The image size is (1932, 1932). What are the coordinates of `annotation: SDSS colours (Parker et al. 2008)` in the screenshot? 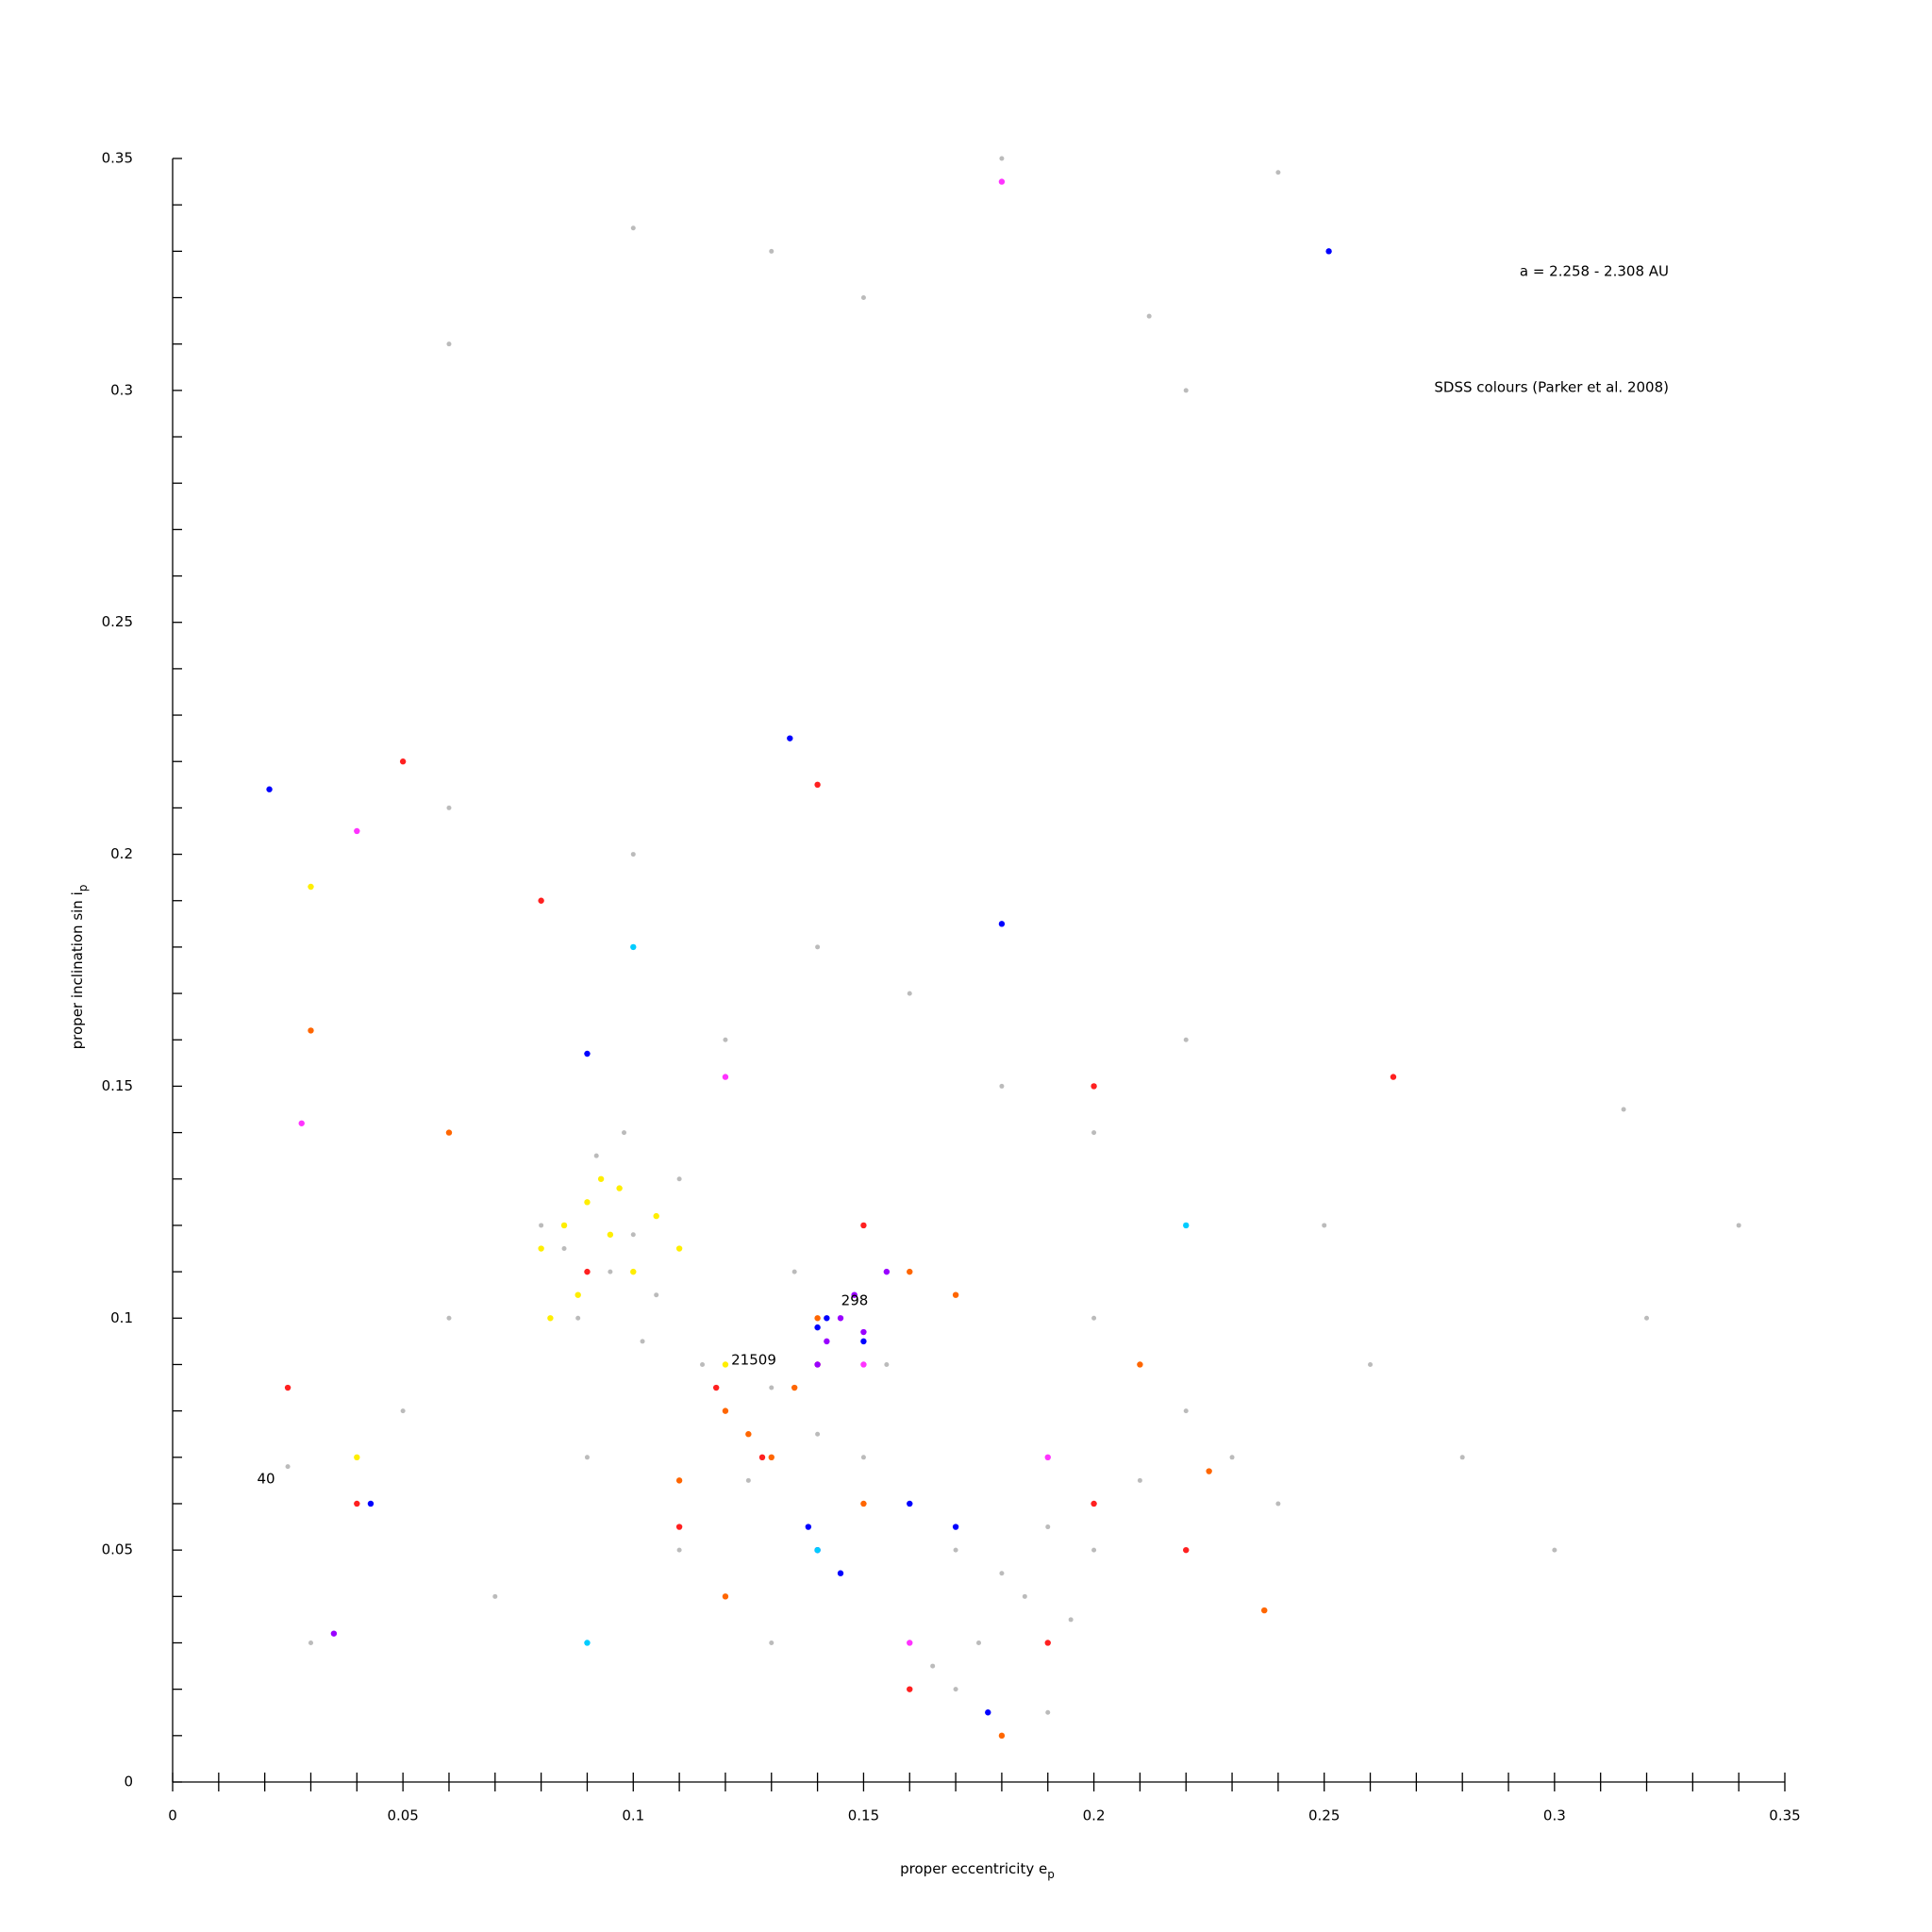 It's located at (1552, 388).